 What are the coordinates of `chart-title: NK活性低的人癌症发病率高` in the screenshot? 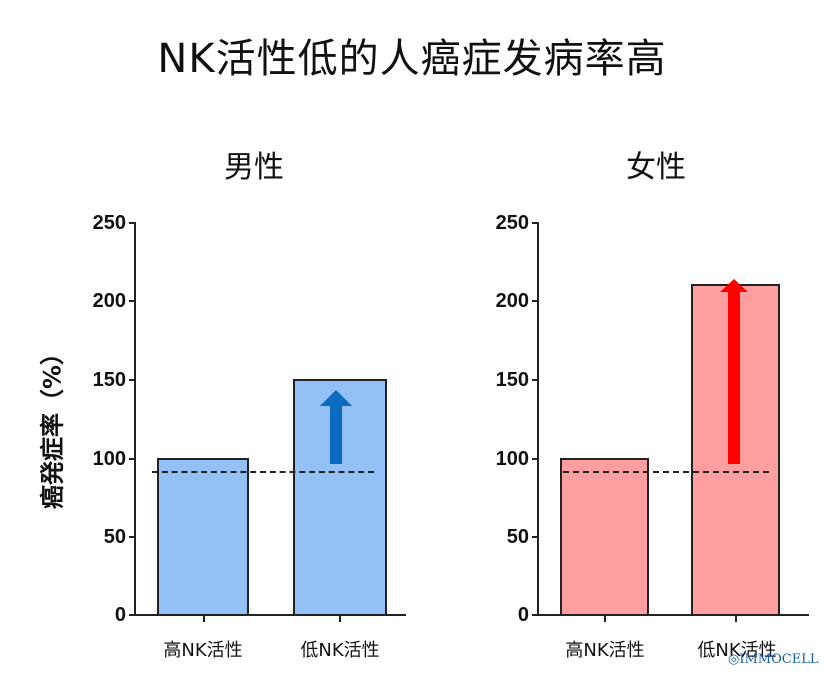 It's located at (412, 59).